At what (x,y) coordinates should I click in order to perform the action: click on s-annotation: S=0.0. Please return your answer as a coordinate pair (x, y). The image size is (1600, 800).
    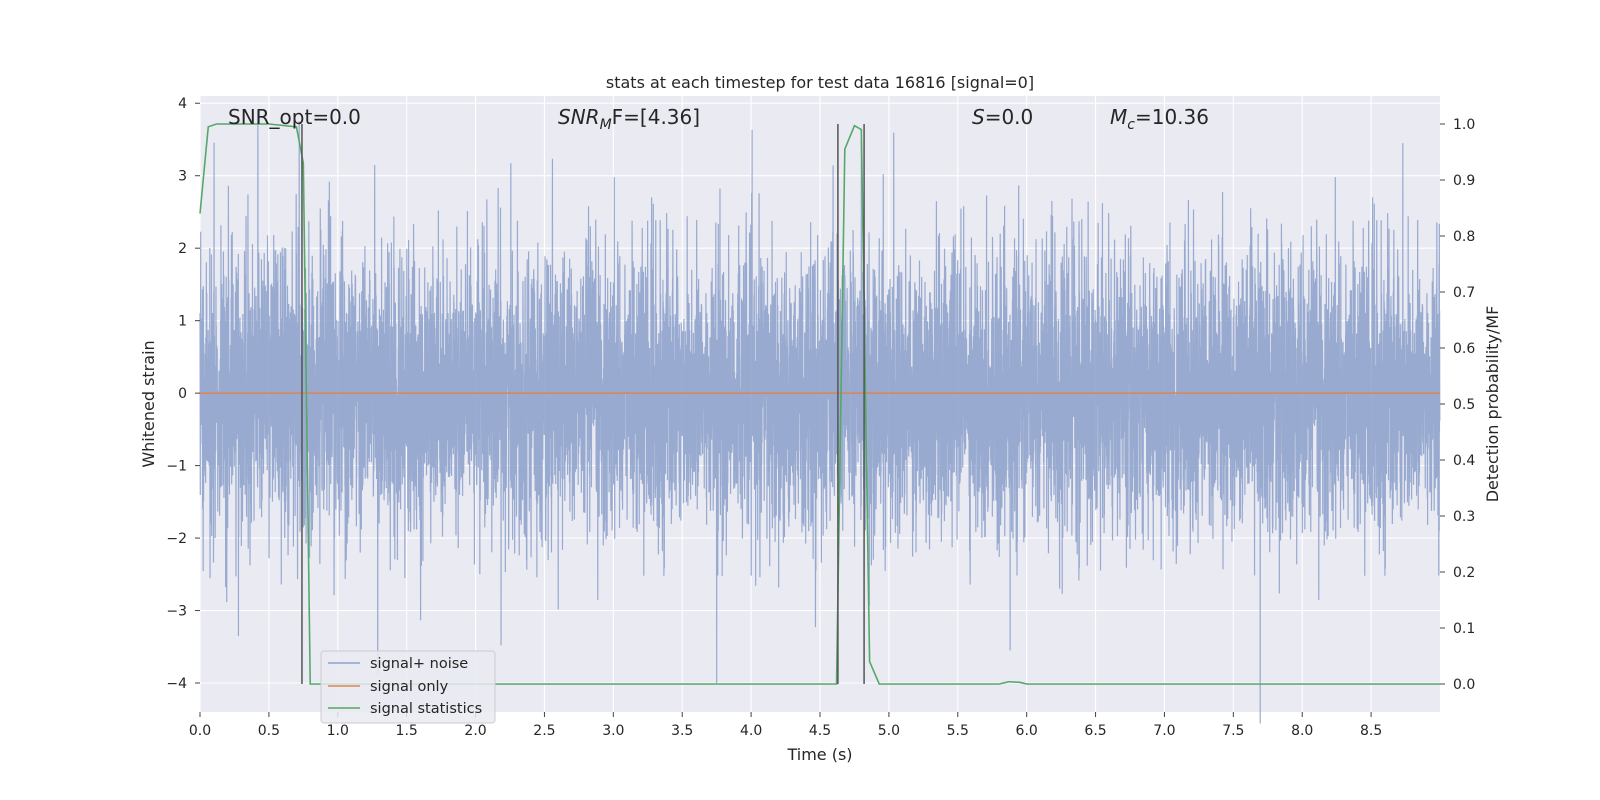
    Looking at the image, I should click on (1002, 117).